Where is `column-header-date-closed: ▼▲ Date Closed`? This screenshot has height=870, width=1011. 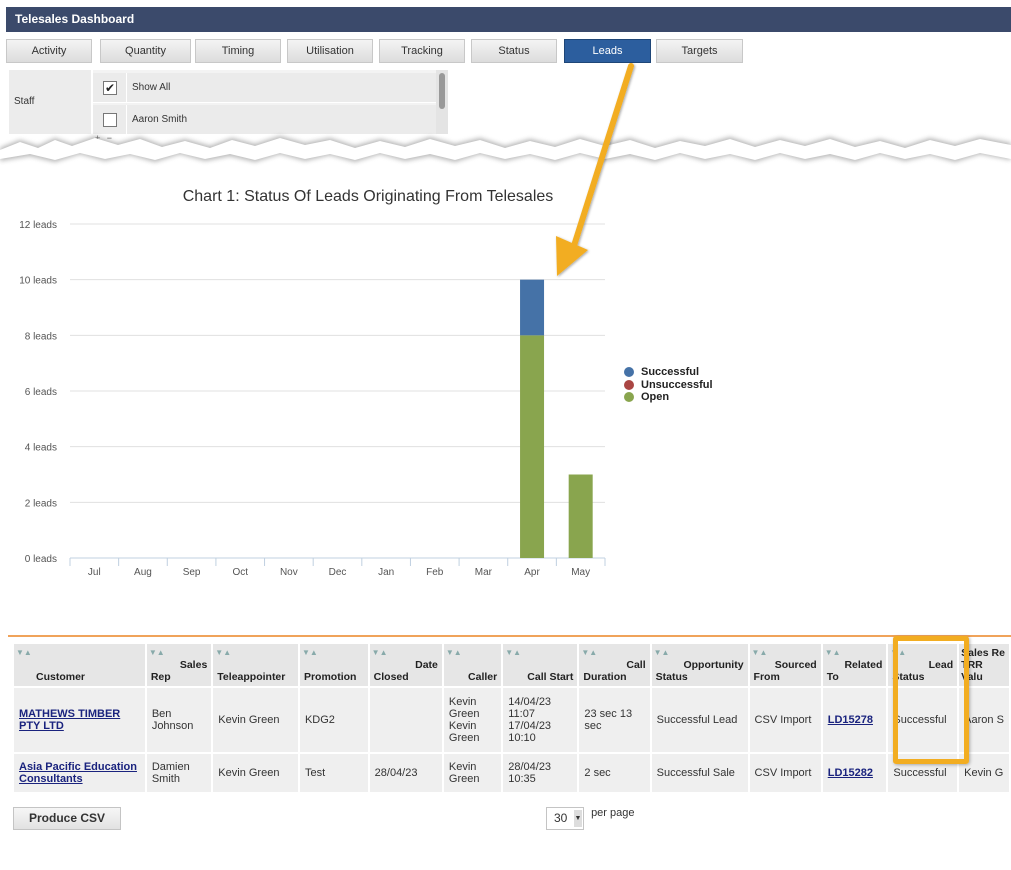
column-header-date-closed: ▼▲ Date Closed is located at coordinates (405, 665).